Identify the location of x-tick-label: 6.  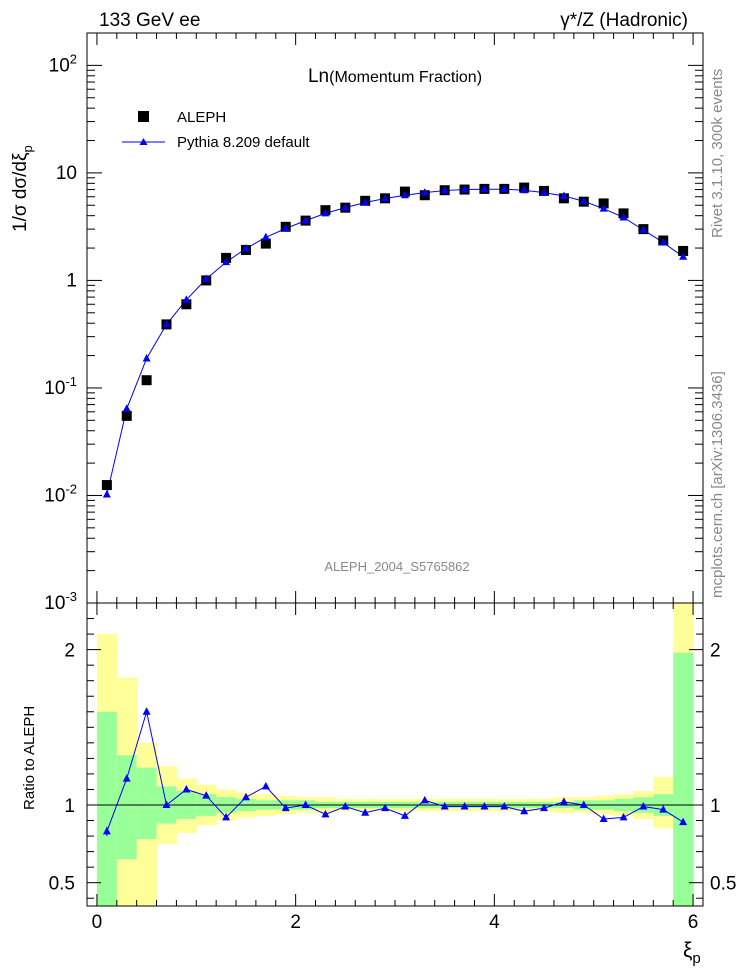
(693, 922).